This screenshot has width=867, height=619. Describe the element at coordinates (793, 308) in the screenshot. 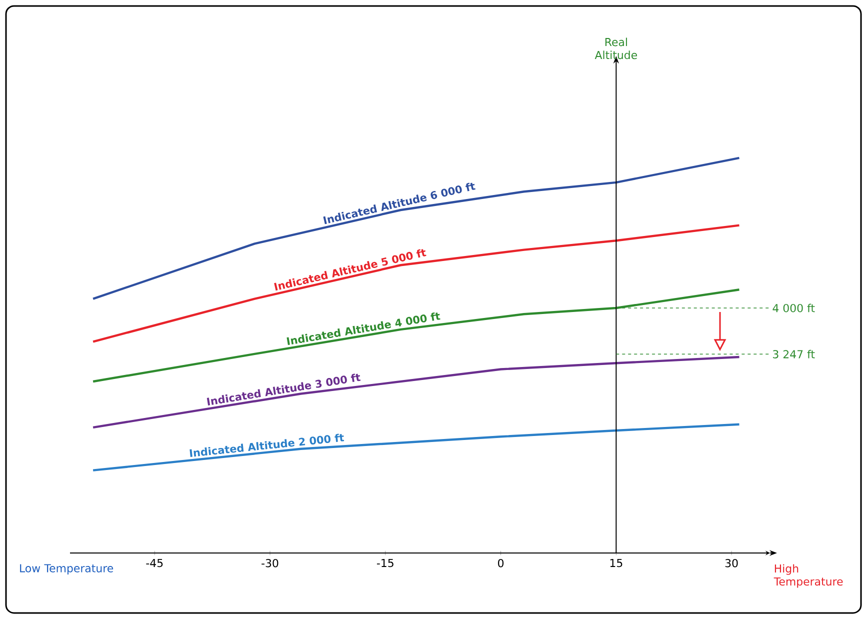

I see `ref-line-label: 4 000 ft` at that location.